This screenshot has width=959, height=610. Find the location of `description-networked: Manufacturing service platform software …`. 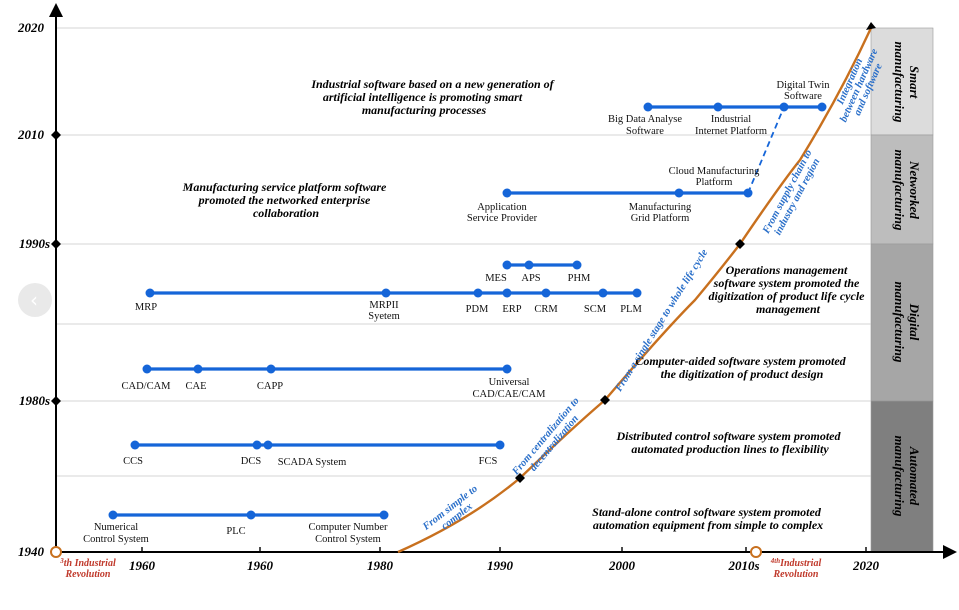

description-networked: Manufacturing service platform software … is located at coordinates (286, 200).